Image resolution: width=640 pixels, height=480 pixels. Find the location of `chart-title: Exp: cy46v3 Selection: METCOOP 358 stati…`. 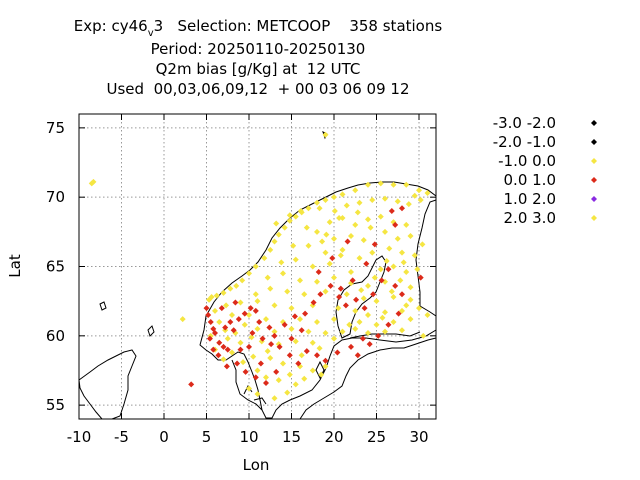

chart-title: Exp: cy46v3 Selection: METCOOP 358 stati… is located at coordinates (258, 57).